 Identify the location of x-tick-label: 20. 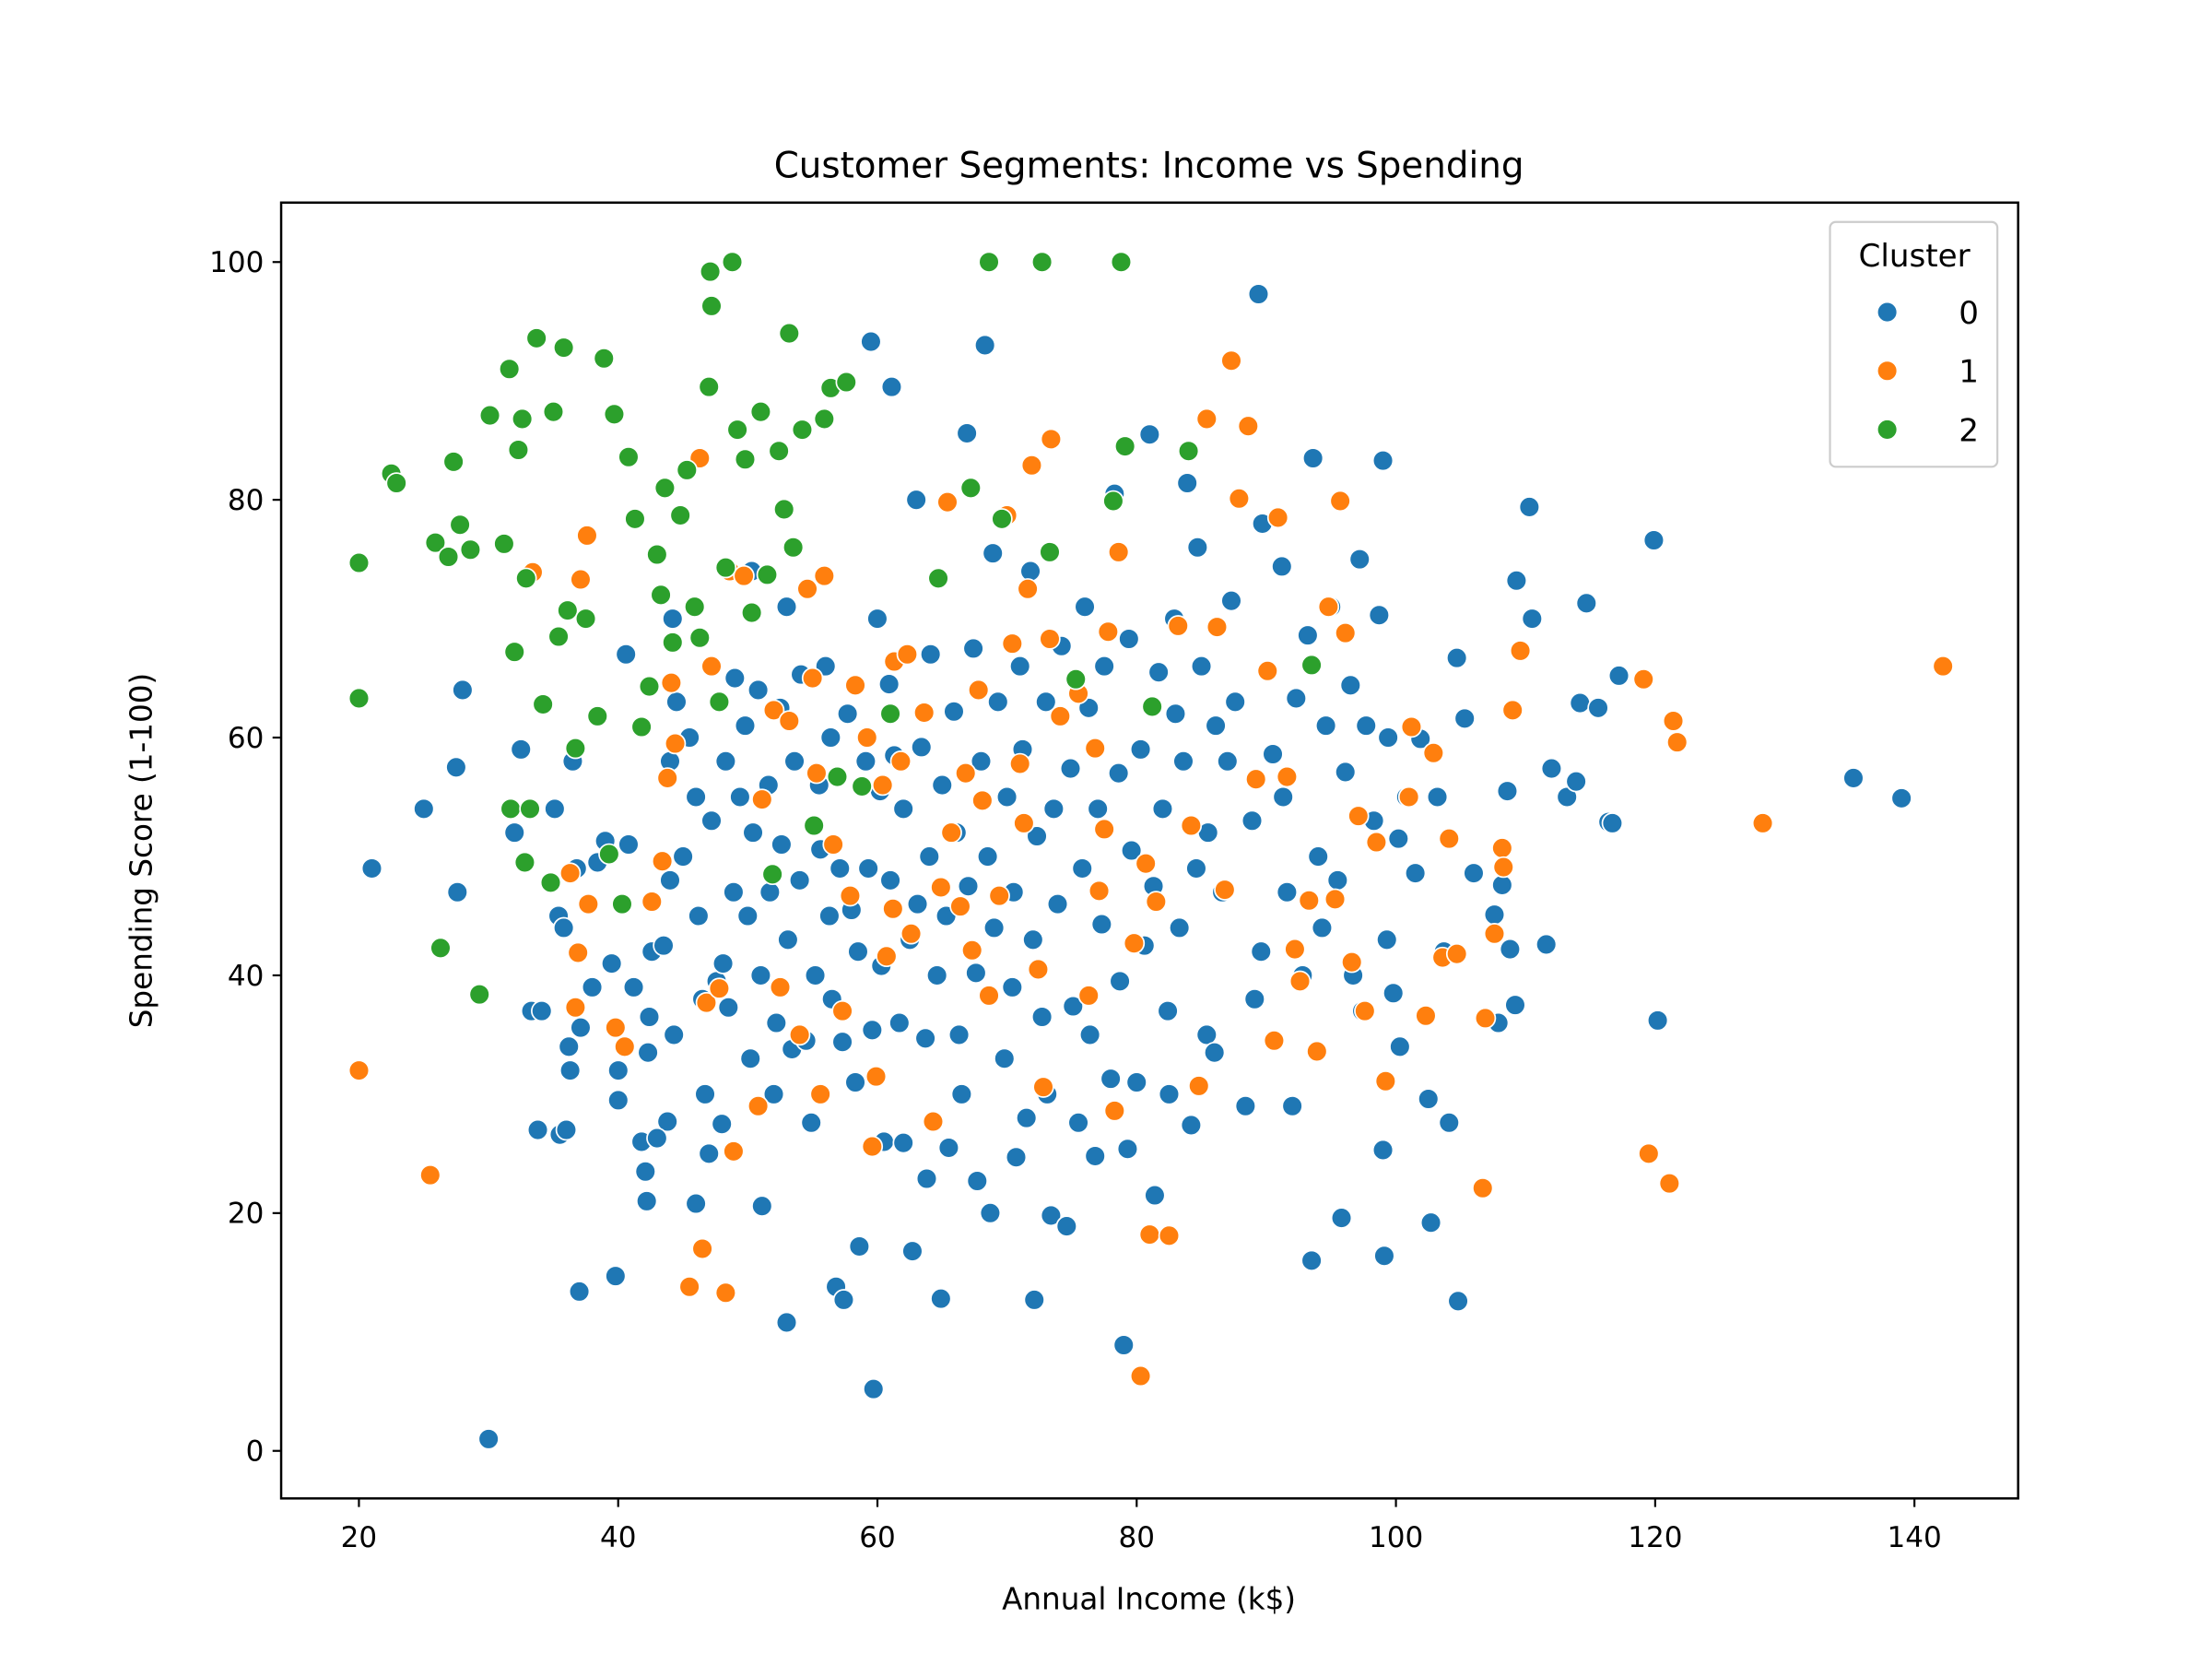
(359, 1537).